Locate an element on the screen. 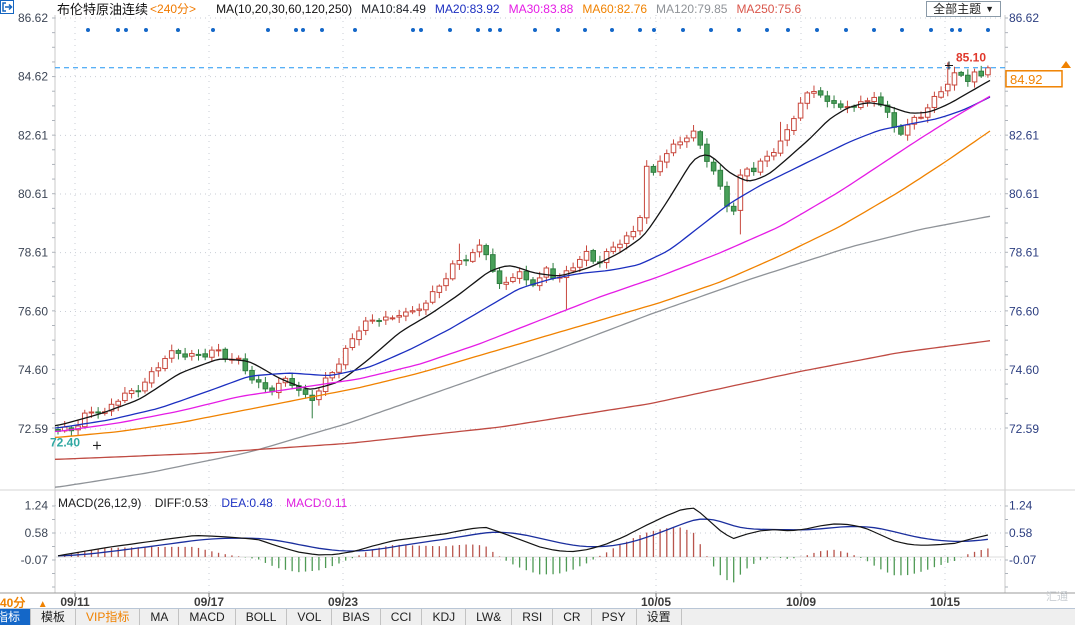 The image size is (1075, 625). current-price-box: 84.92 is located at coordinates (1038, 74).